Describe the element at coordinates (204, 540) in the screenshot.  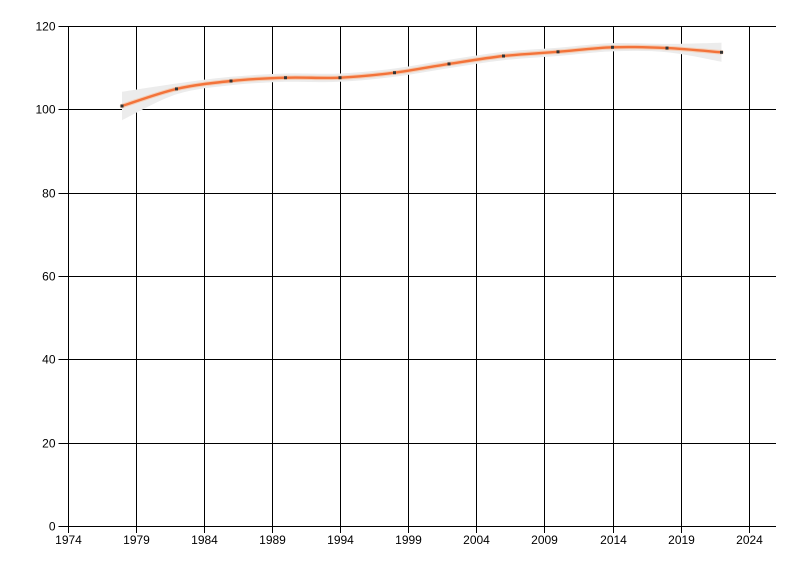
I see `x-tick-label: 1984` at that location.